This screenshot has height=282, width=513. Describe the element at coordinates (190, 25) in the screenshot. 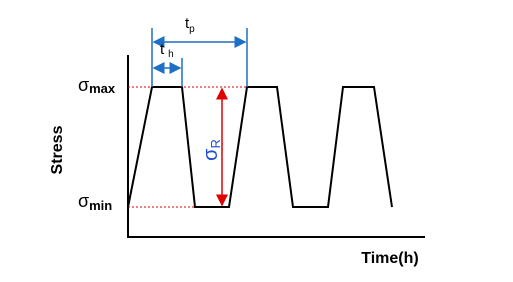

I see `tp-label: tp` at that location.